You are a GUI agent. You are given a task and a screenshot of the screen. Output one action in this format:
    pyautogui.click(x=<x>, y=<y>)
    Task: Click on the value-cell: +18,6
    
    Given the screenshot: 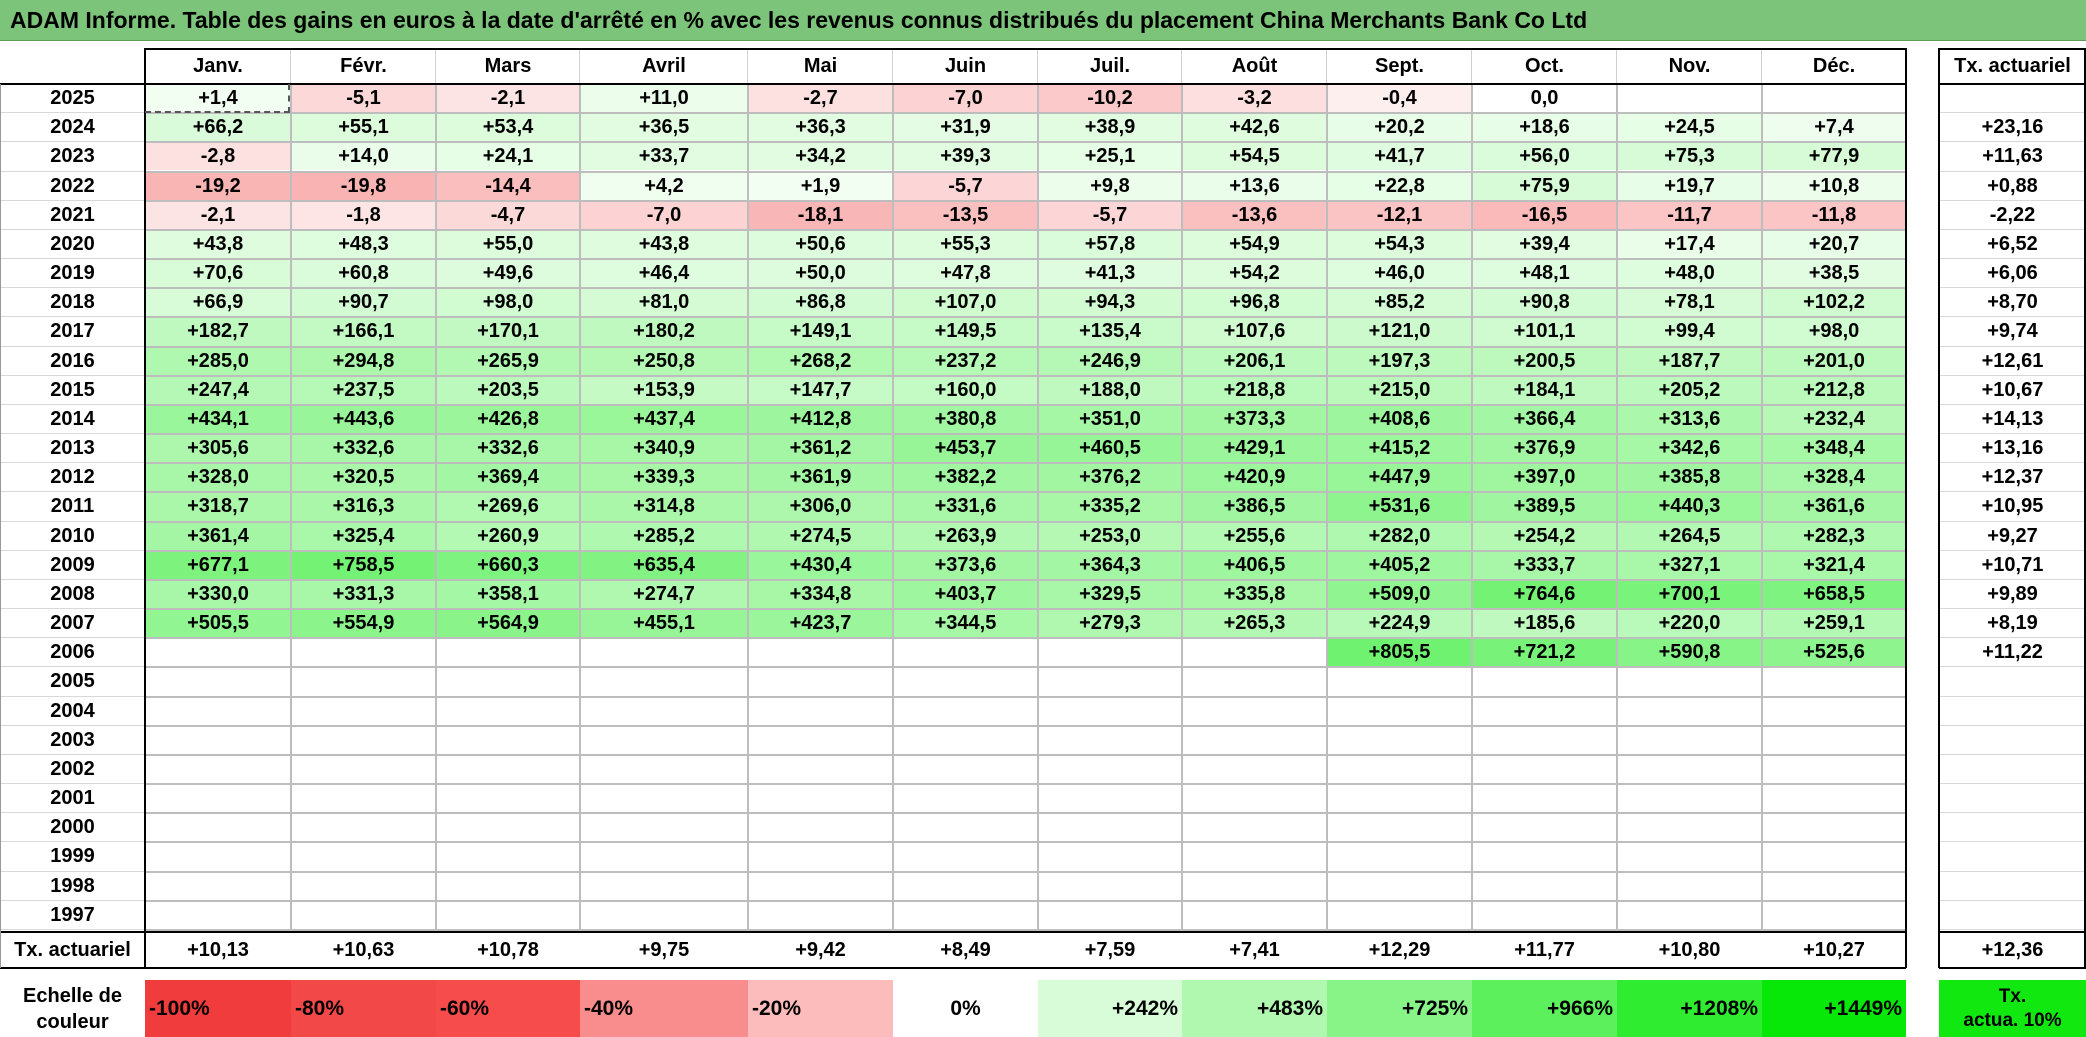 What is the action you would take?
    pyautogui.click(x=1544, y=128)
    